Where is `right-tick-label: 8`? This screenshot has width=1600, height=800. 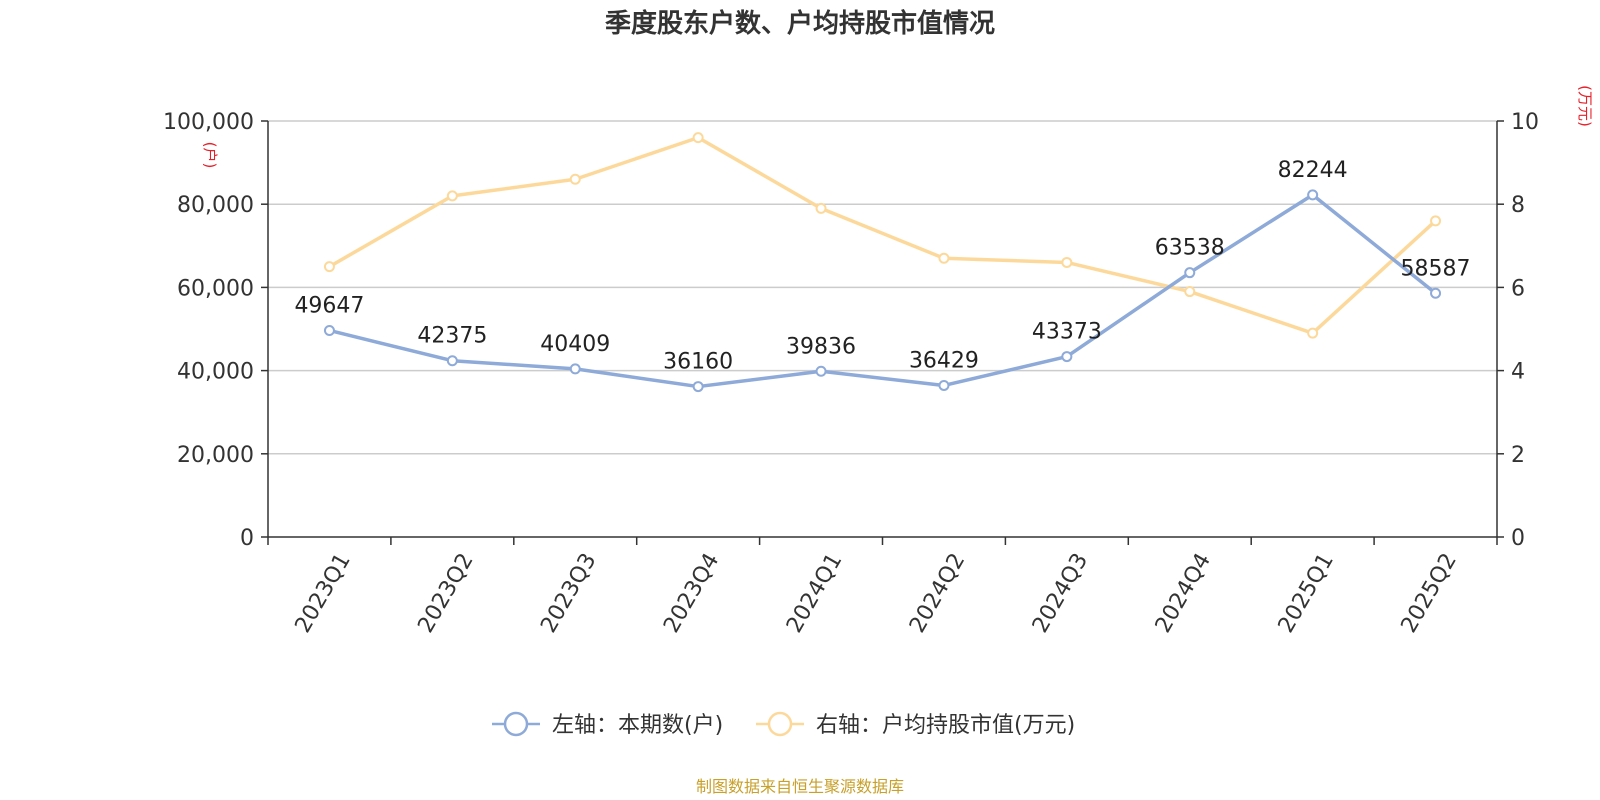
right-tick-label: 8 is located at coordinates (1518, 205).